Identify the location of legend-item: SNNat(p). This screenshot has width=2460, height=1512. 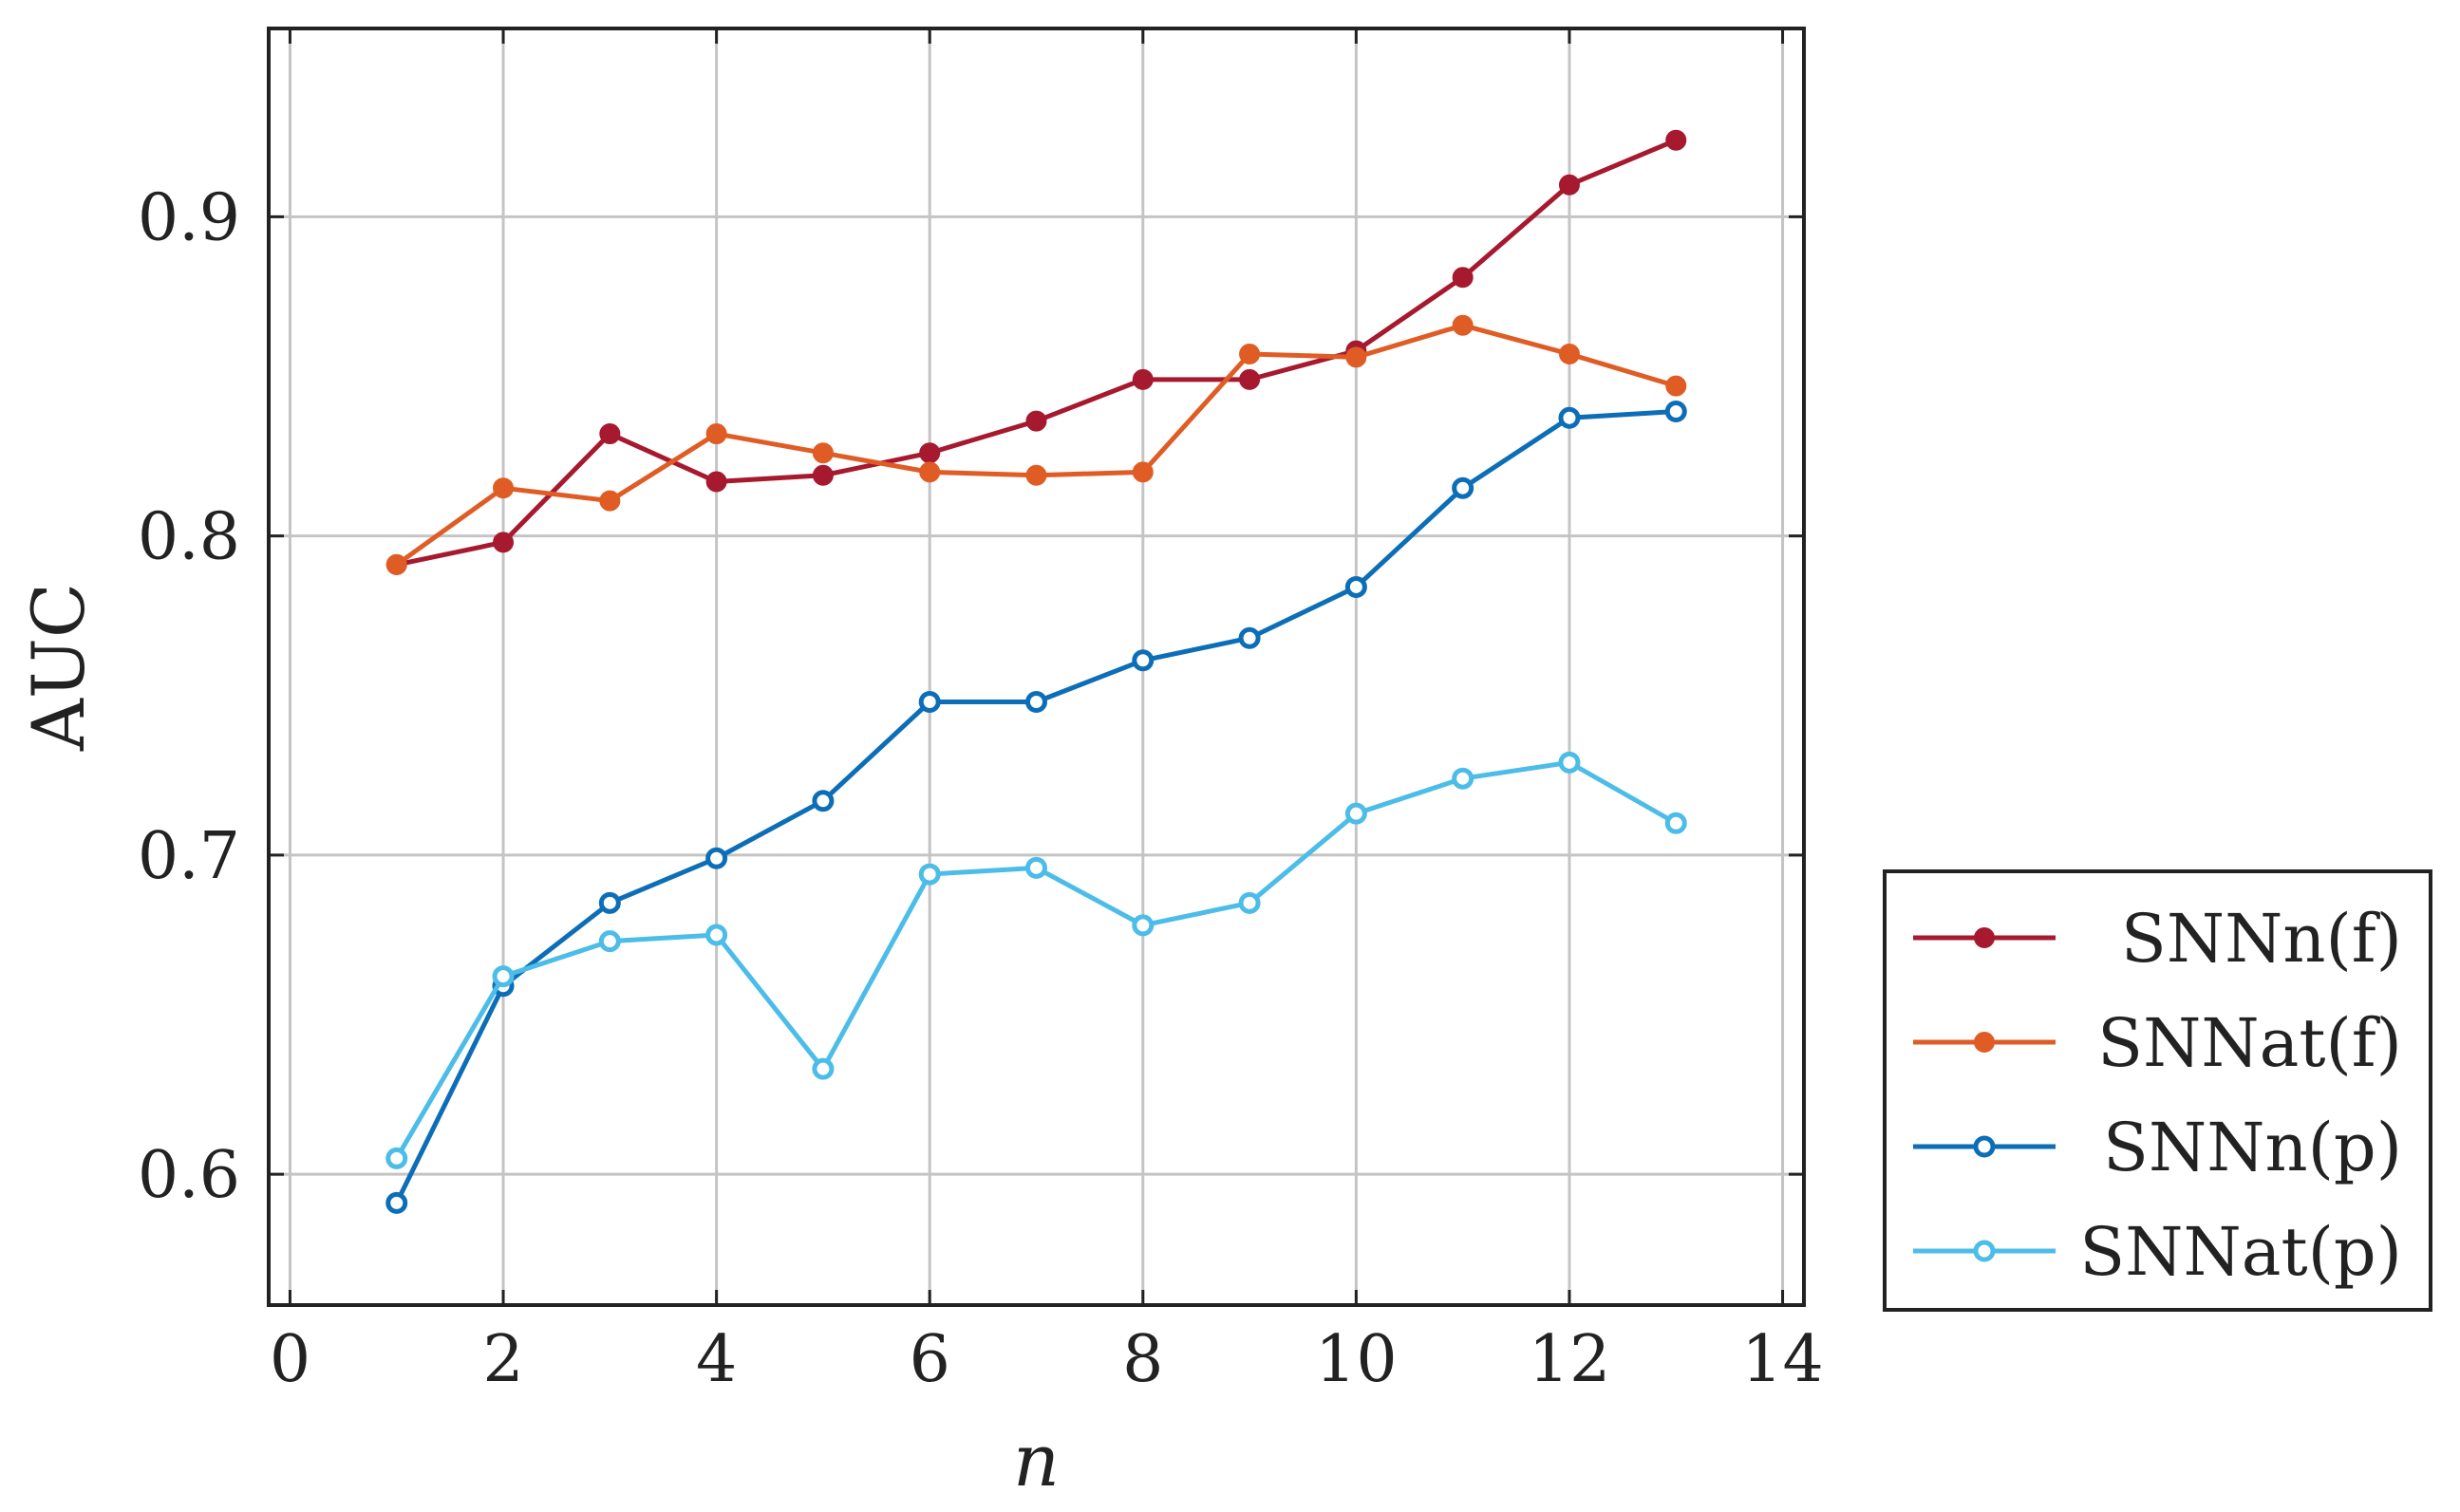
(2157, 1252).